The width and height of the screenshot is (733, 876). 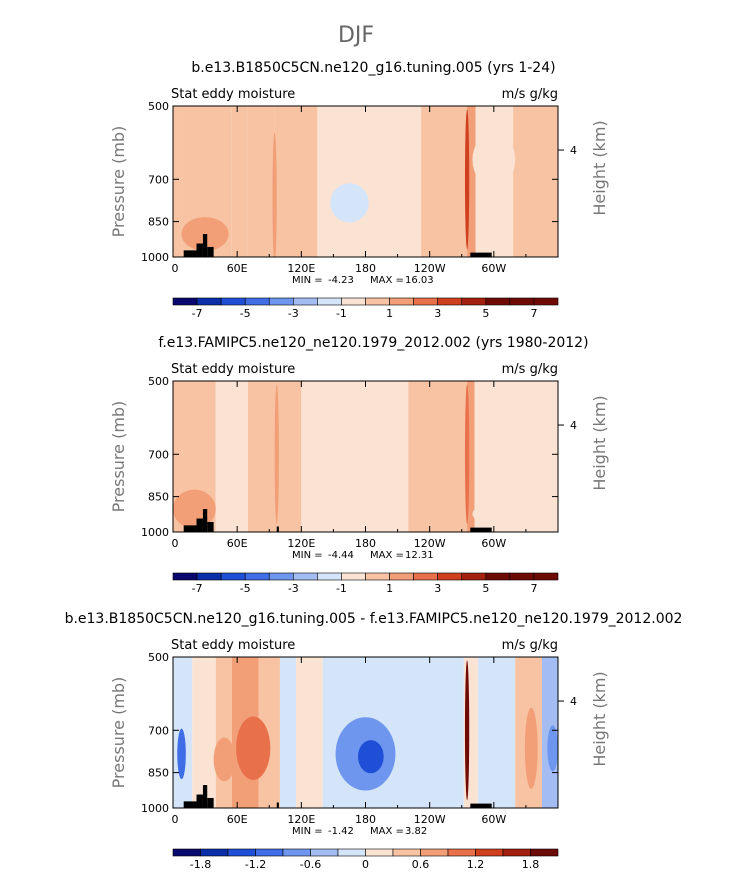 What do you see at coordinates (197, 588) in the screenshot?
I see `colorbar-tick-label: -7` at bounding box center [197, 588].